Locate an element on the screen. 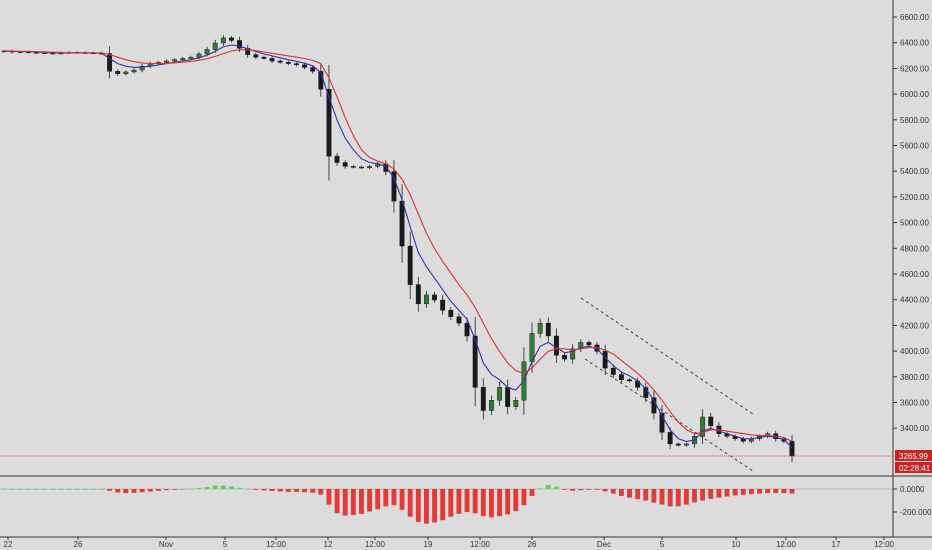 This screenshot has width=932, height=550. price-tick-label: 3600.00 is located at coordinates (914, 403).